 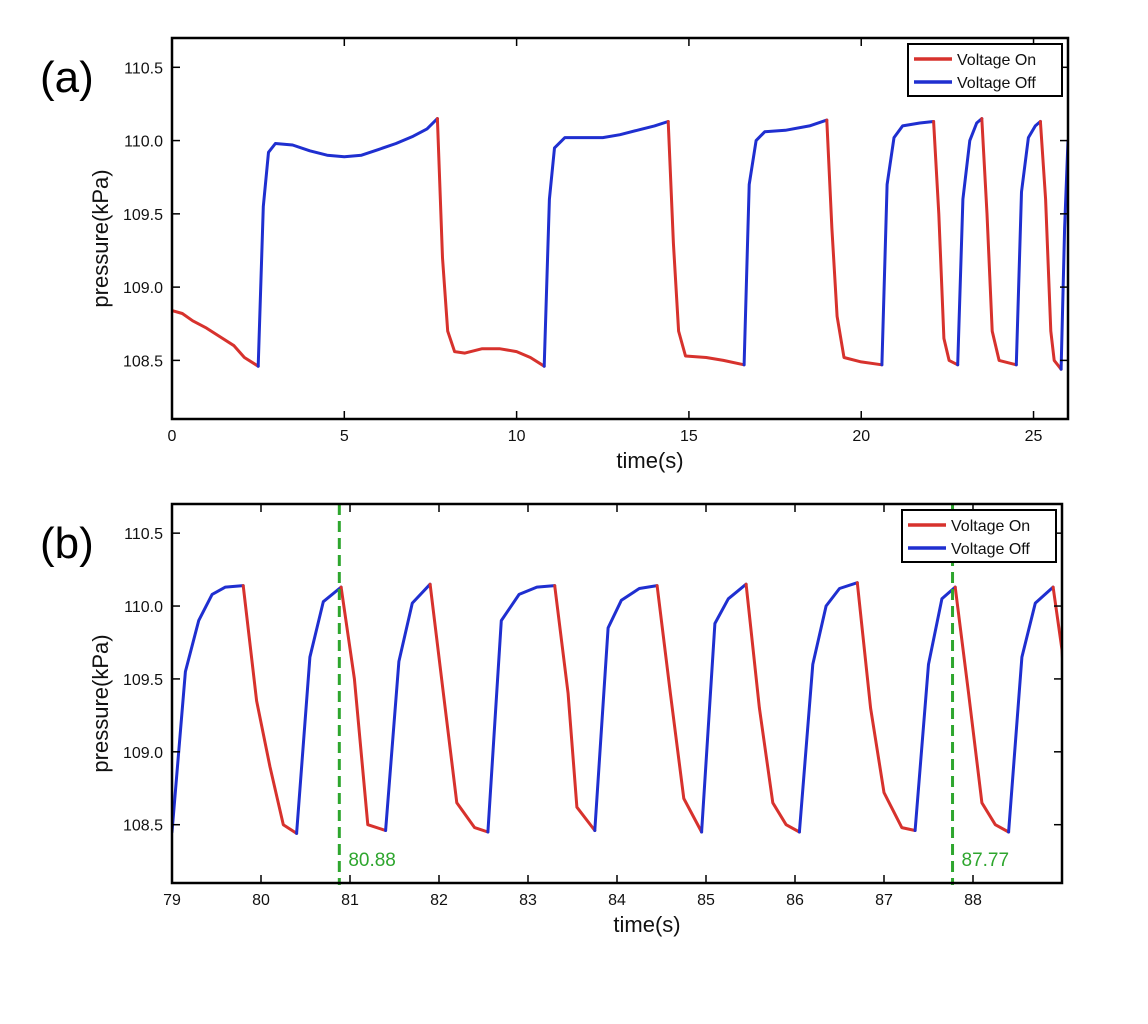 I want to click on x-tick-label: 20, so click(x=861, y=436).